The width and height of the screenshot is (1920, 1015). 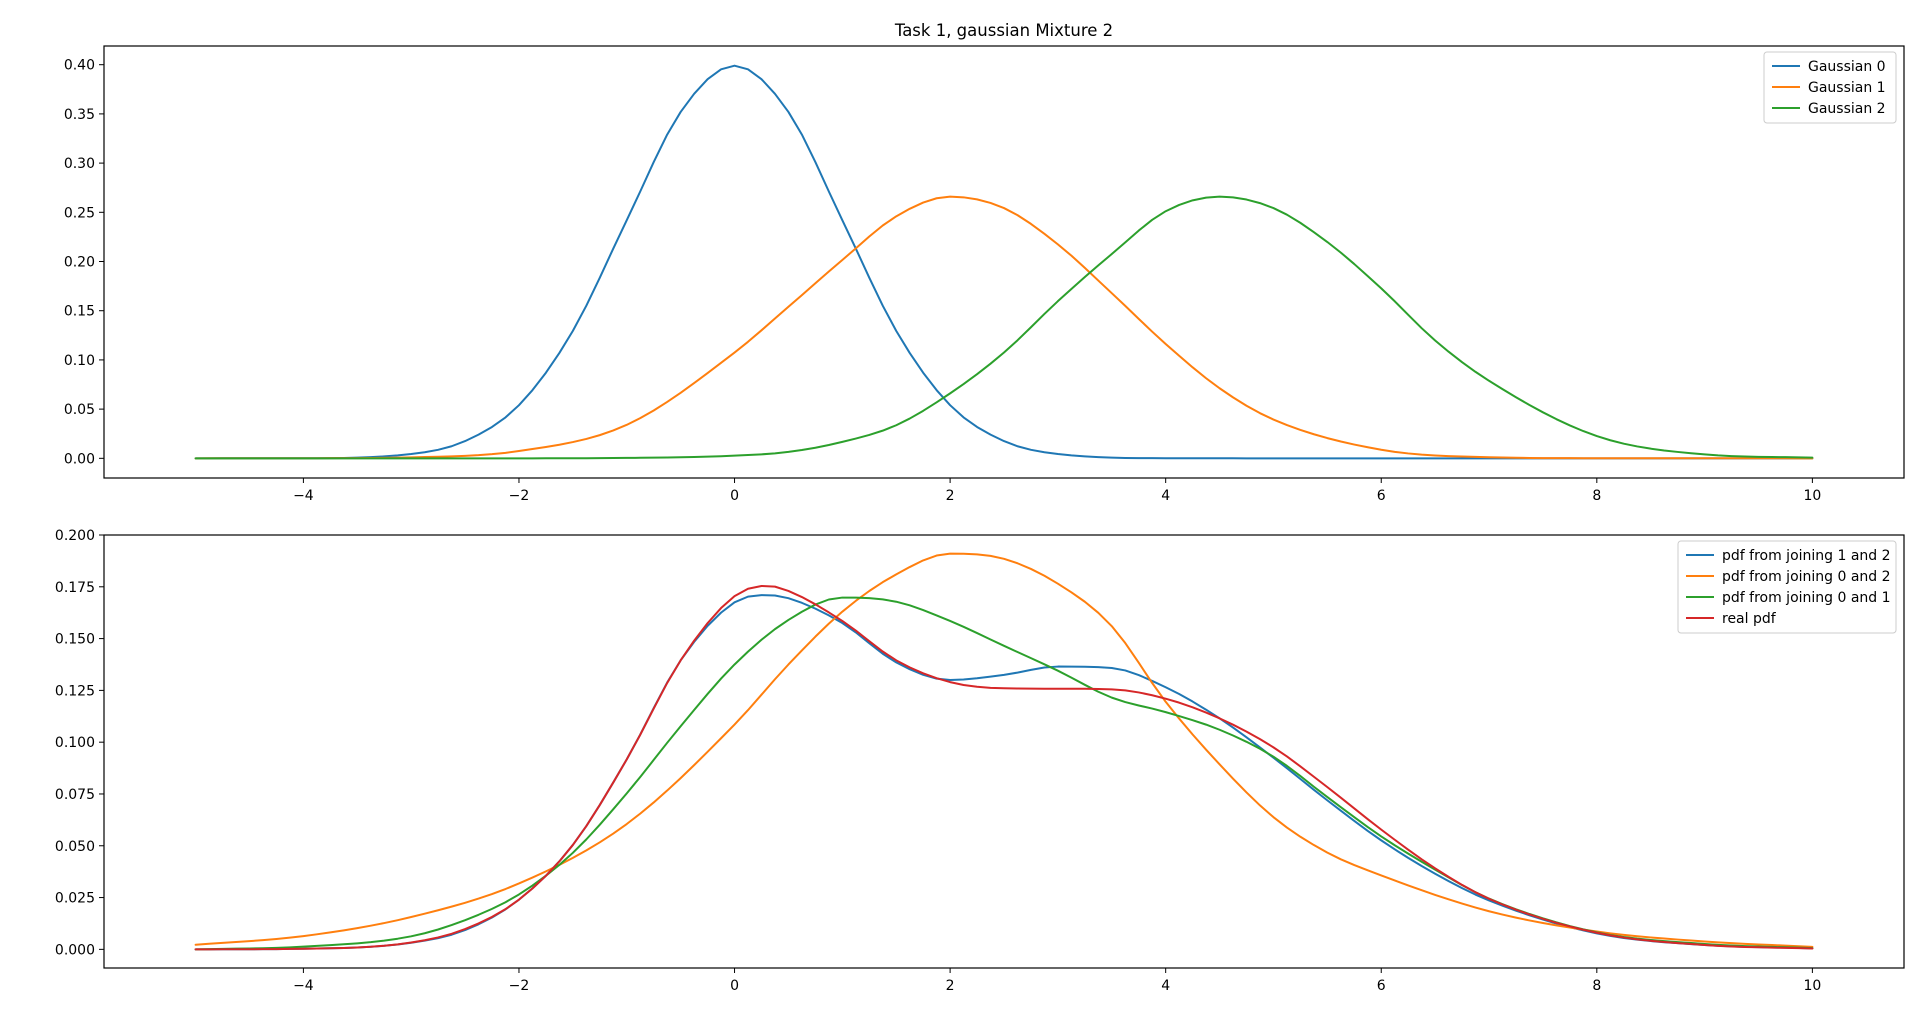 What do you see at coordinates (519, 986) in the screenshot?
I see `bottom-x-tick-label: −2` at bounding box center [519, 986].